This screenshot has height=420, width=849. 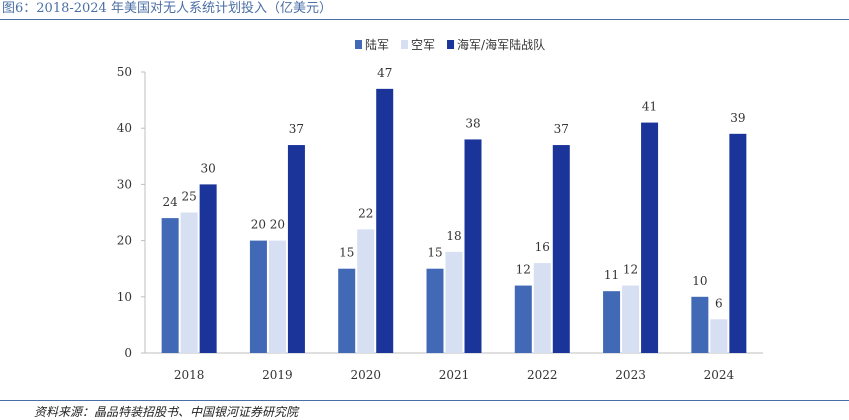 What do you see at coordinates (472, 123) in the screenshot?
I see `data-label: 38` at bounding box center [472, 123].